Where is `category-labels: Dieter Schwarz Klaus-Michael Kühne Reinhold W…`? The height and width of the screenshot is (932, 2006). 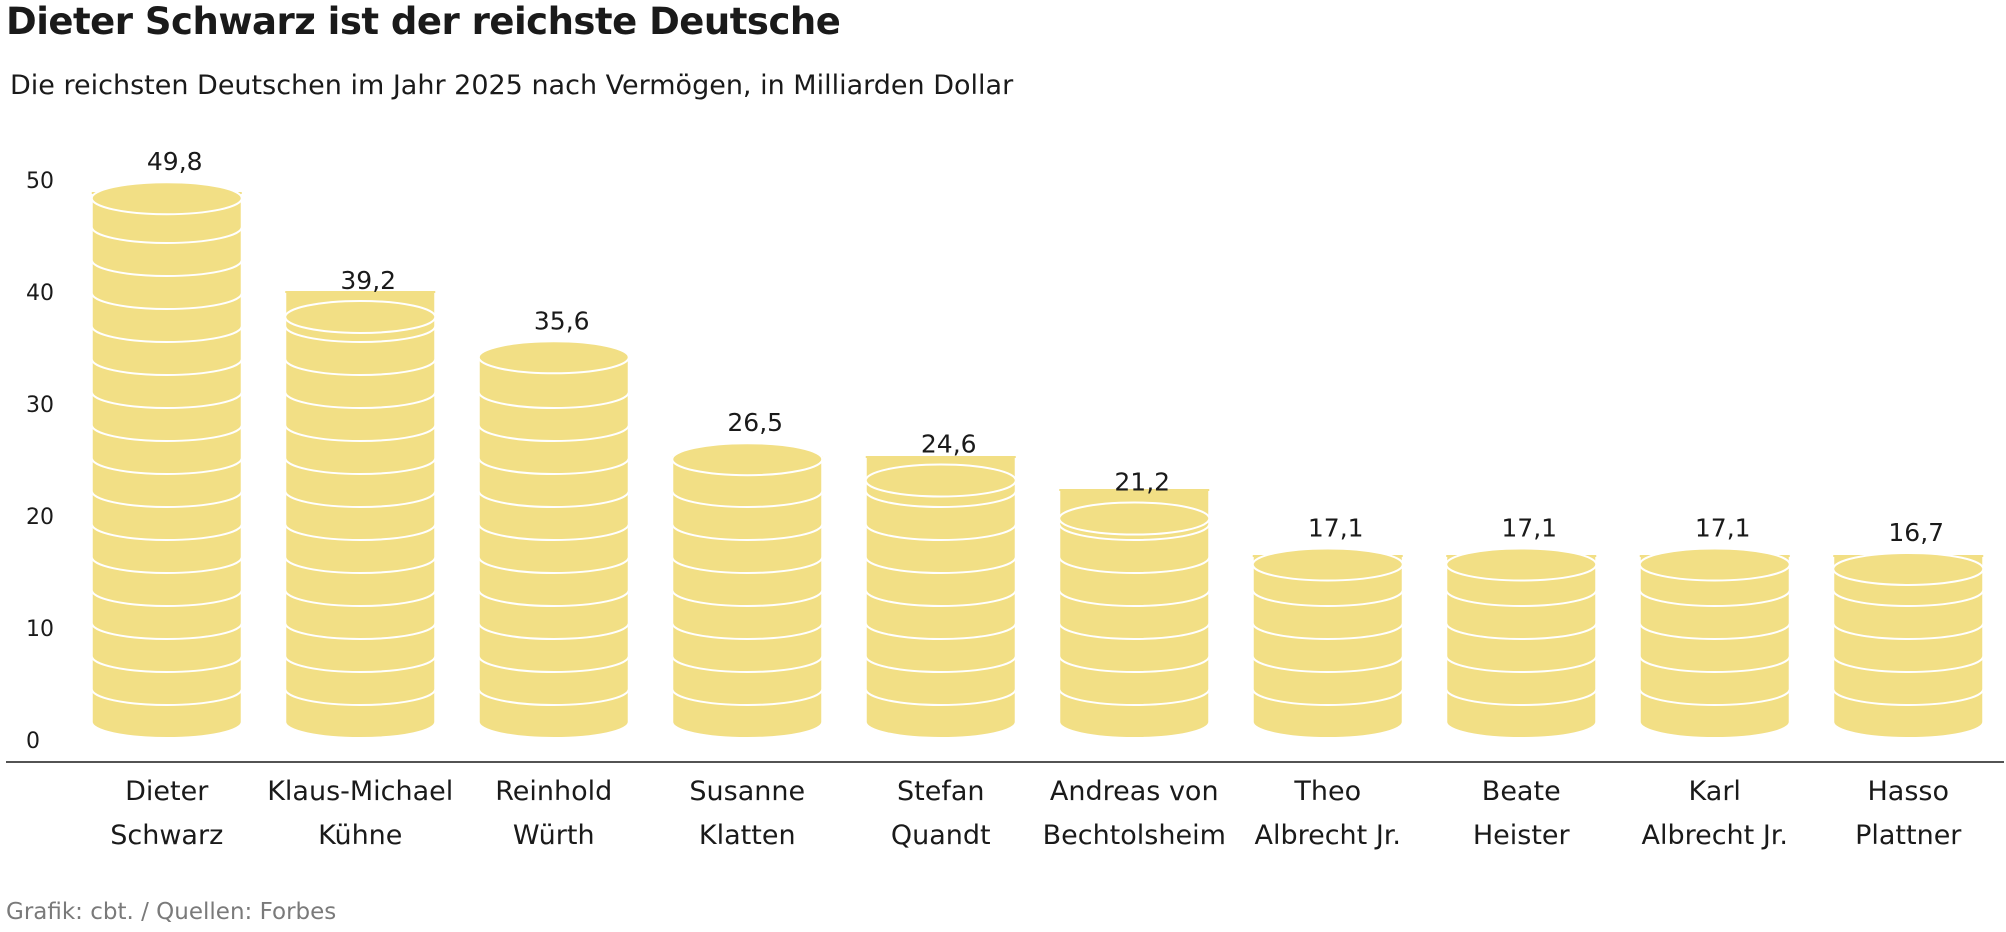
category-labels: Dieter Schwarz Klaus-Michael Kühne Reinhold W… is located at coordinates (1036, 813).